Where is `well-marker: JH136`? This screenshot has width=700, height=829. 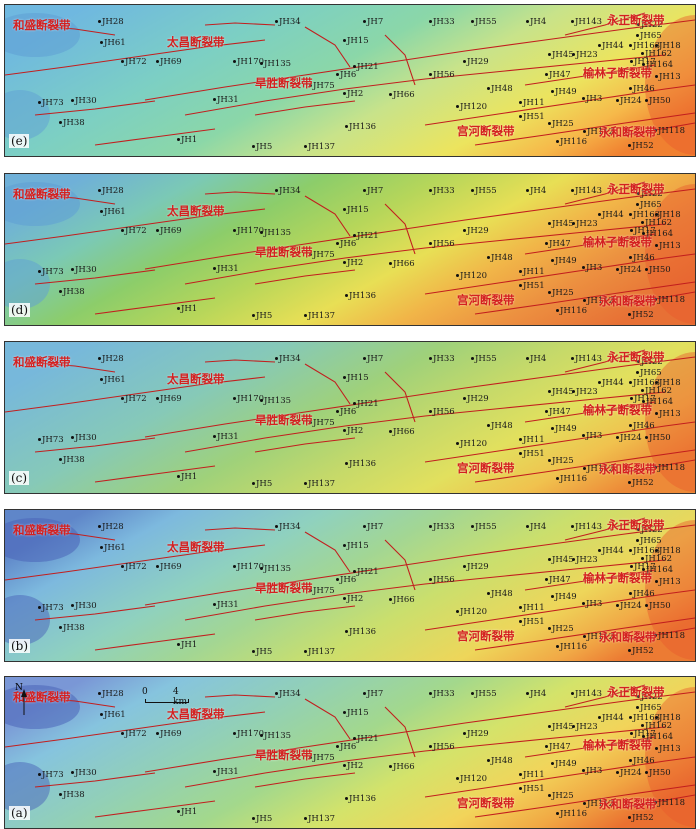
well-marker: JH136 is located at coordinates (360, 464).